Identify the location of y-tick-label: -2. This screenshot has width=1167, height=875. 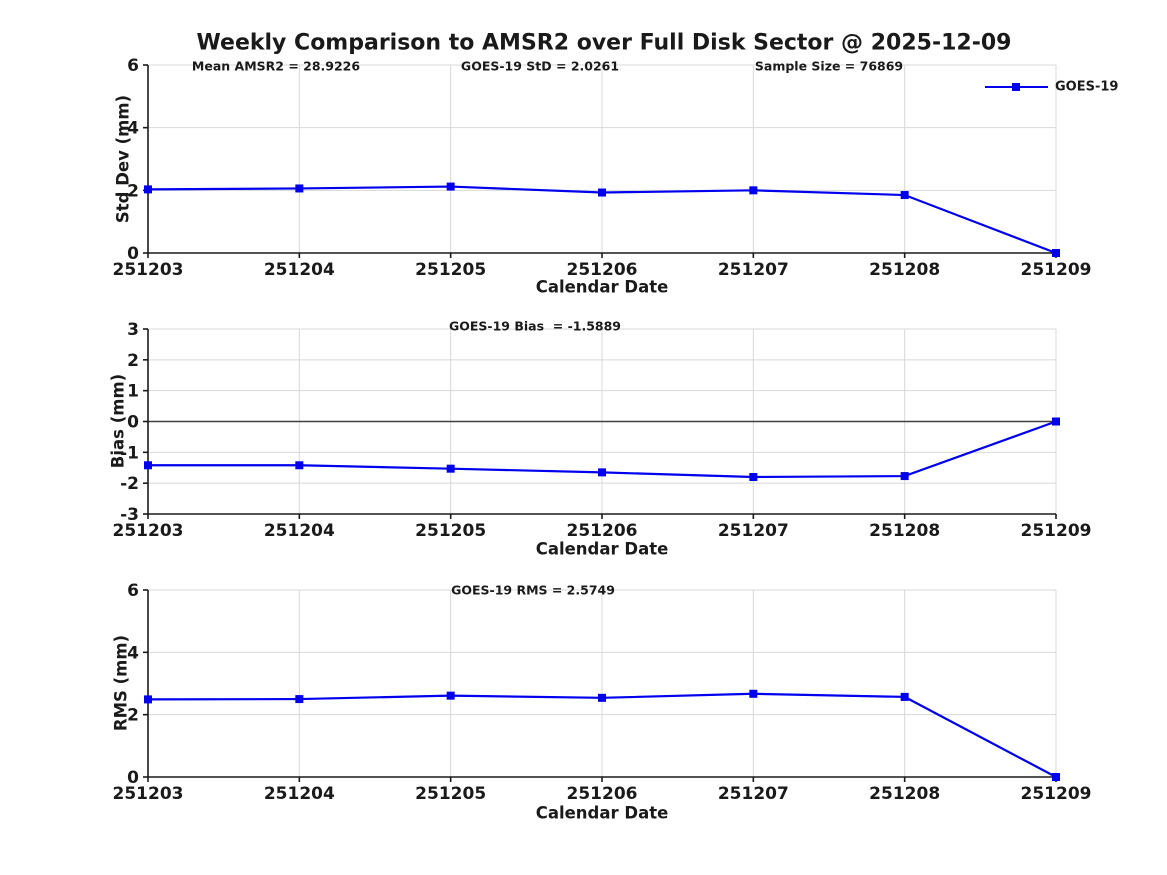
(129, 484).